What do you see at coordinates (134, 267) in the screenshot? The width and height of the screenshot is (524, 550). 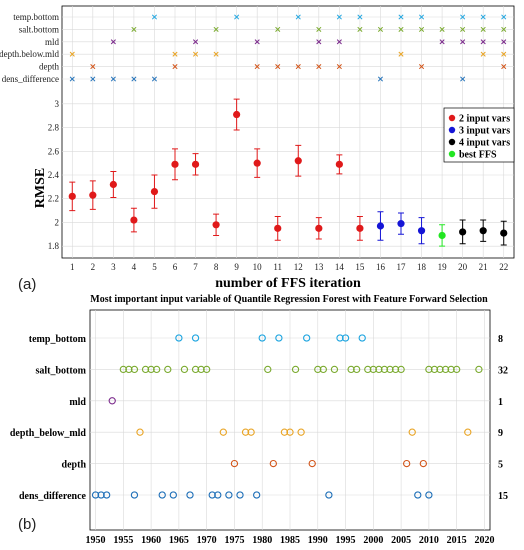 I see `panel-a-x-tick-label: 4` at bounding box center [134, 267].